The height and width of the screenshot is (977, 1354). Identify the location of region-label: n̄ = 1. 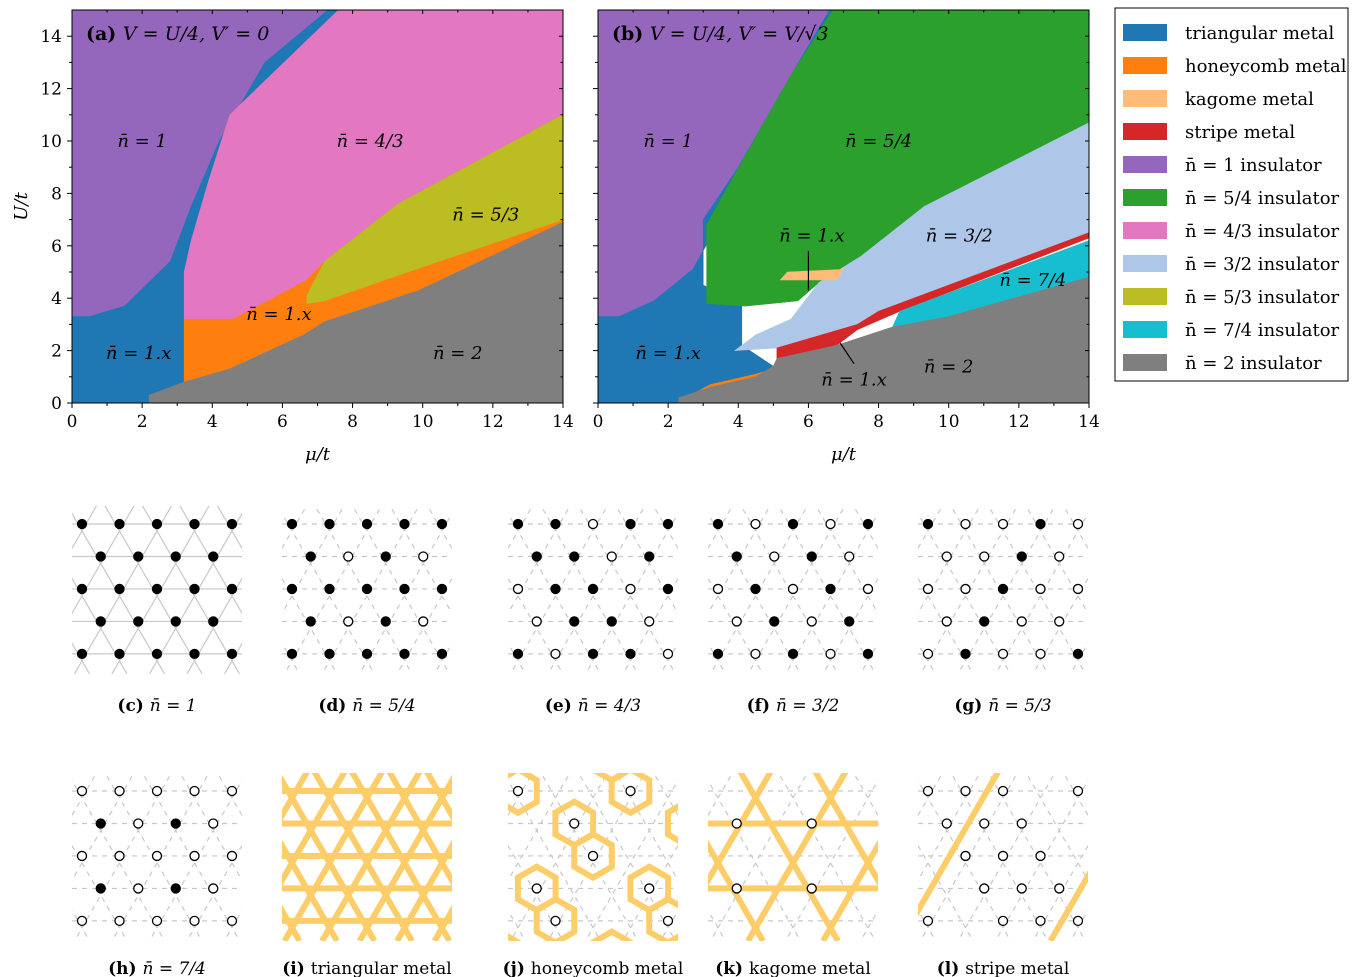
(142, 141).